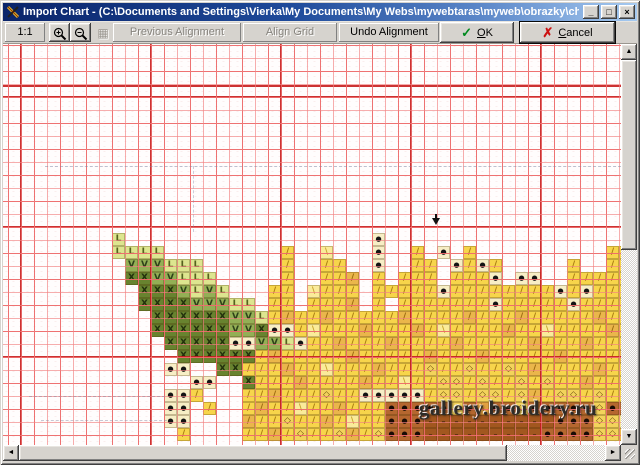  What do you see at coordinates (629, 52) in the screenshot?
I see `scroll-up-button: ▲` at bounding box center [629, 52].